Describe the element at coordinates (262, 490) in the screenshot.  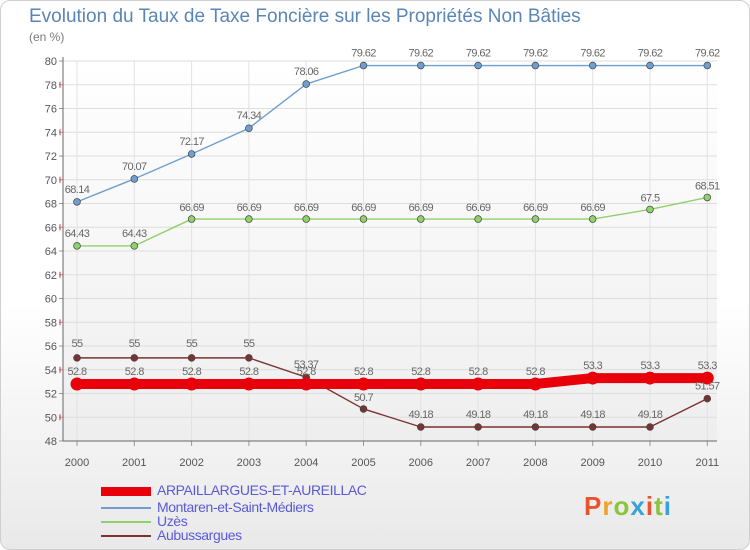
I see `legend-label: ARPAILLARGUES-ET-AUREILLAC` at that location.